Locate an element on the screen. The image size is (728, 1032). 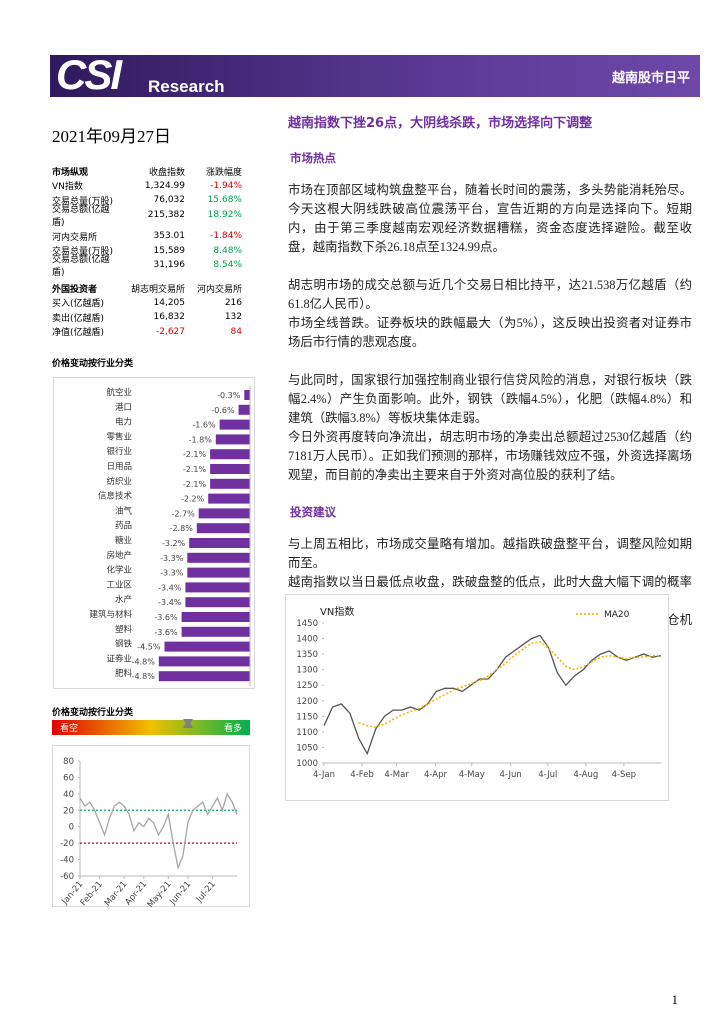
category-label: 房地产 is located at coordinates (119, 555).